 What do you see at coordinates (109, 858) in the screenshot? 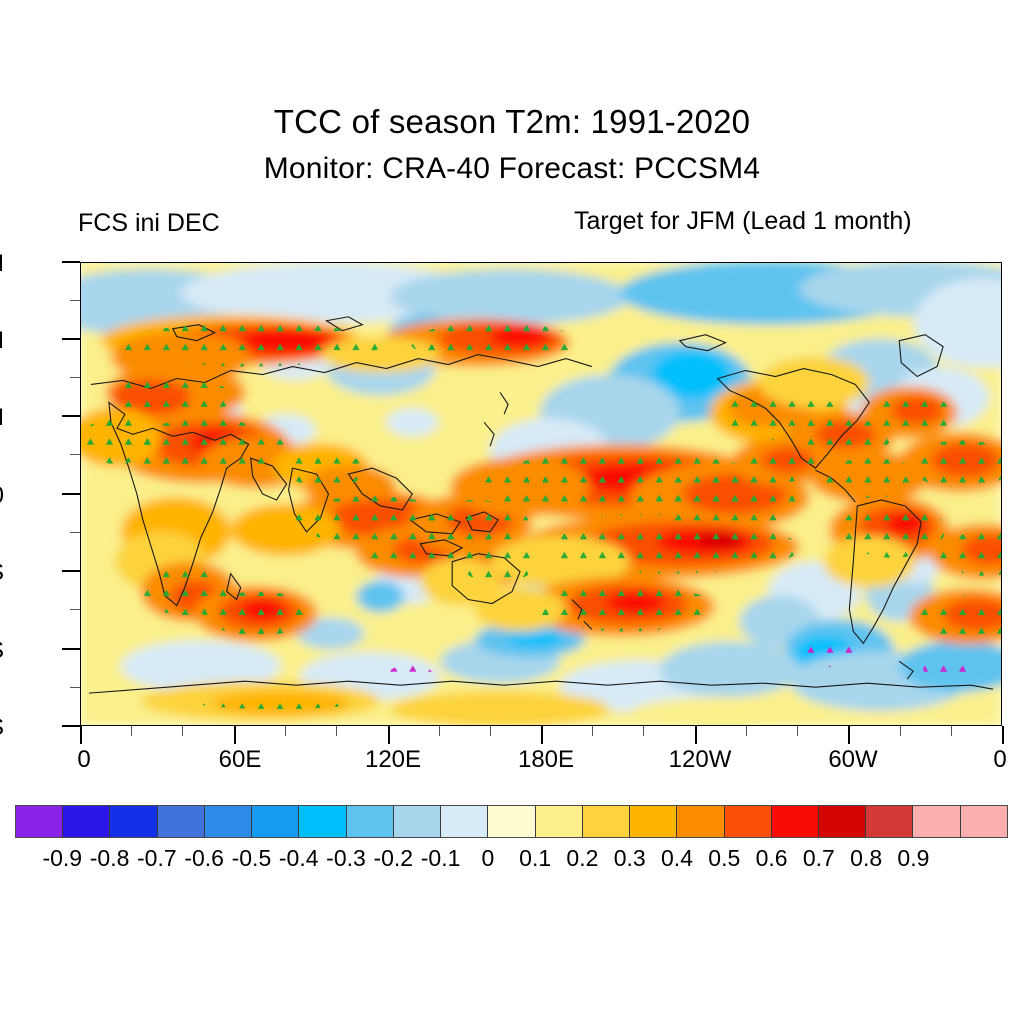
I see `colorbar-tick-label: -0.8` at bounding box center [109, 858].